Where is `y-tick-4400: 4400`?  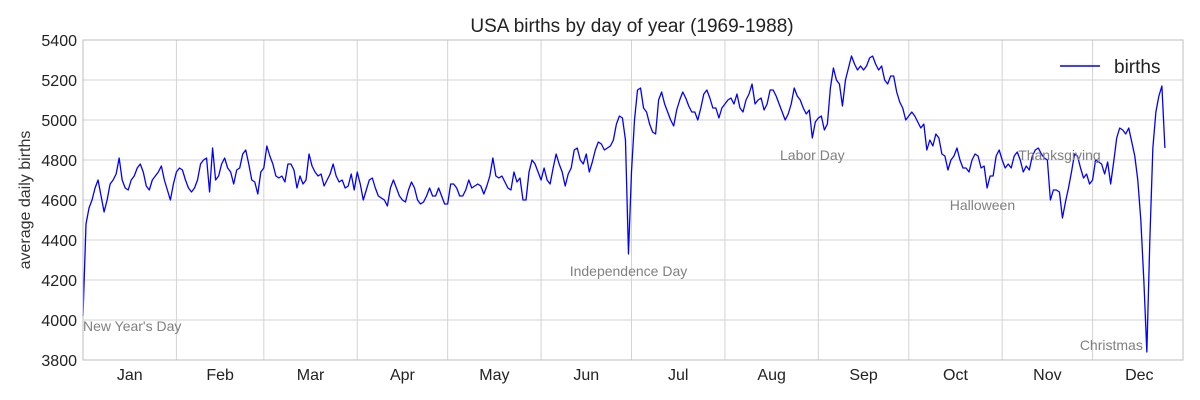
y-tick-4400: 4400 is located at coordinates (59, 241).